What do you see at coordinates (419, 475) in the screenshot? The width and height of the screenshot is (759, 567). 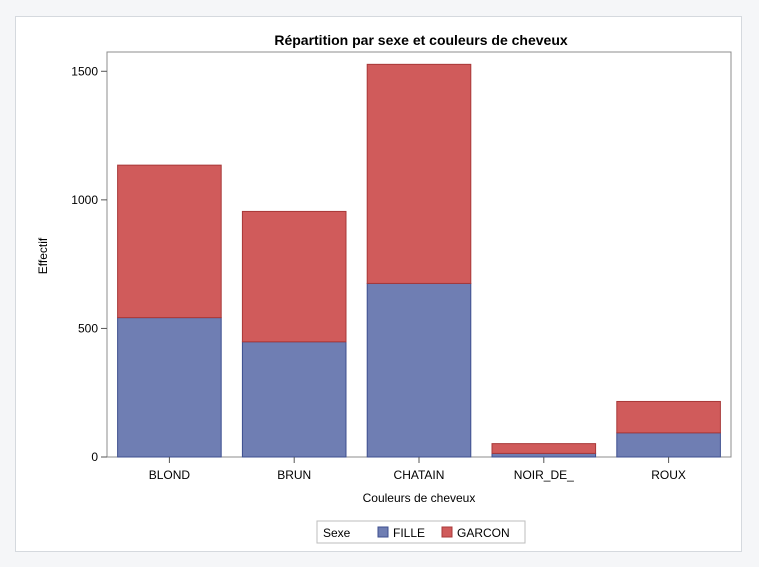 I see `x-tick-label: CHATAIN` at bounding box center [419, 475].